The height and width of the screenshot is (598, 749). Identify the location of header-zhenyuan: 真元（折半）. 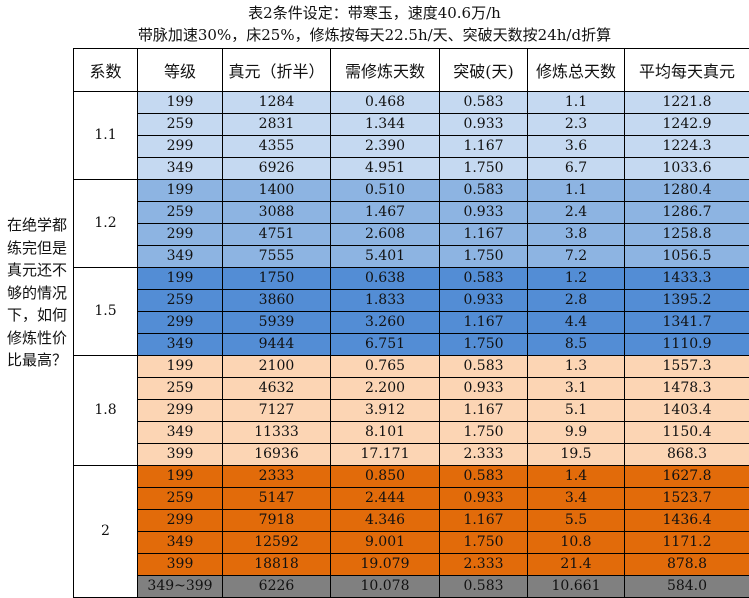
(277, 70).